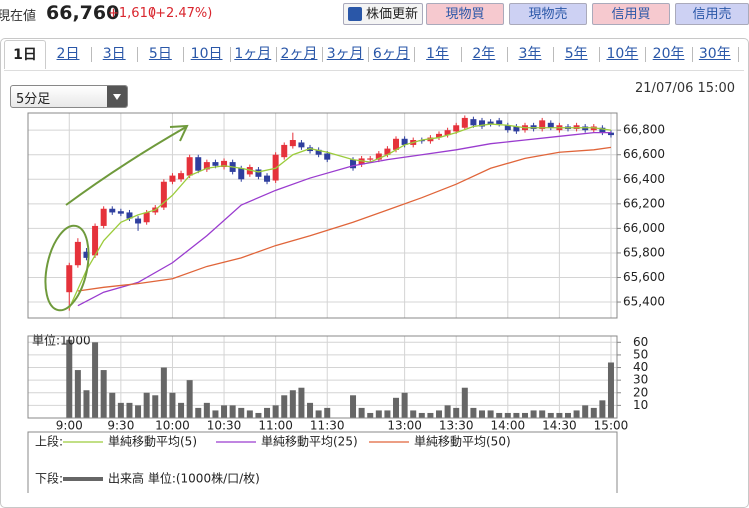 This screenshot has width=749, height=508. I want to click on interval-select-text: 5分足, so click(33, 99).